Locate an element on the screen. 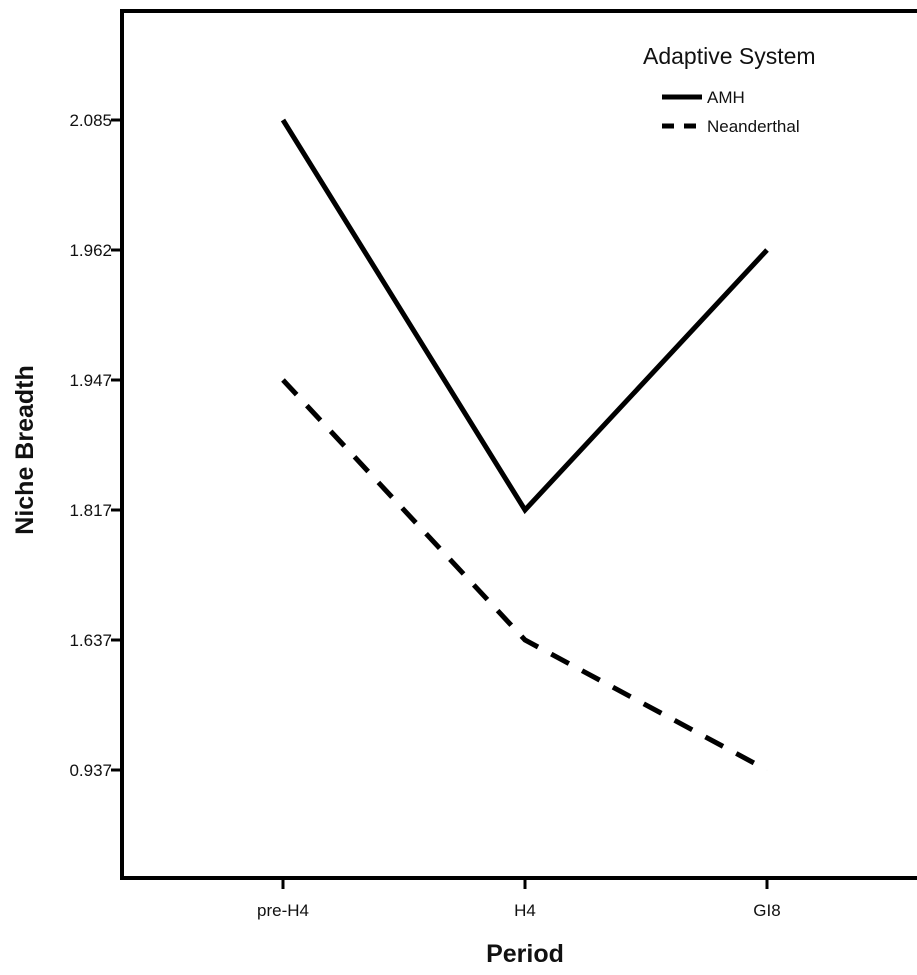 This screenshot has width=917, height=975. x-tick-label: GI8 is located at coordinates (766, 910).